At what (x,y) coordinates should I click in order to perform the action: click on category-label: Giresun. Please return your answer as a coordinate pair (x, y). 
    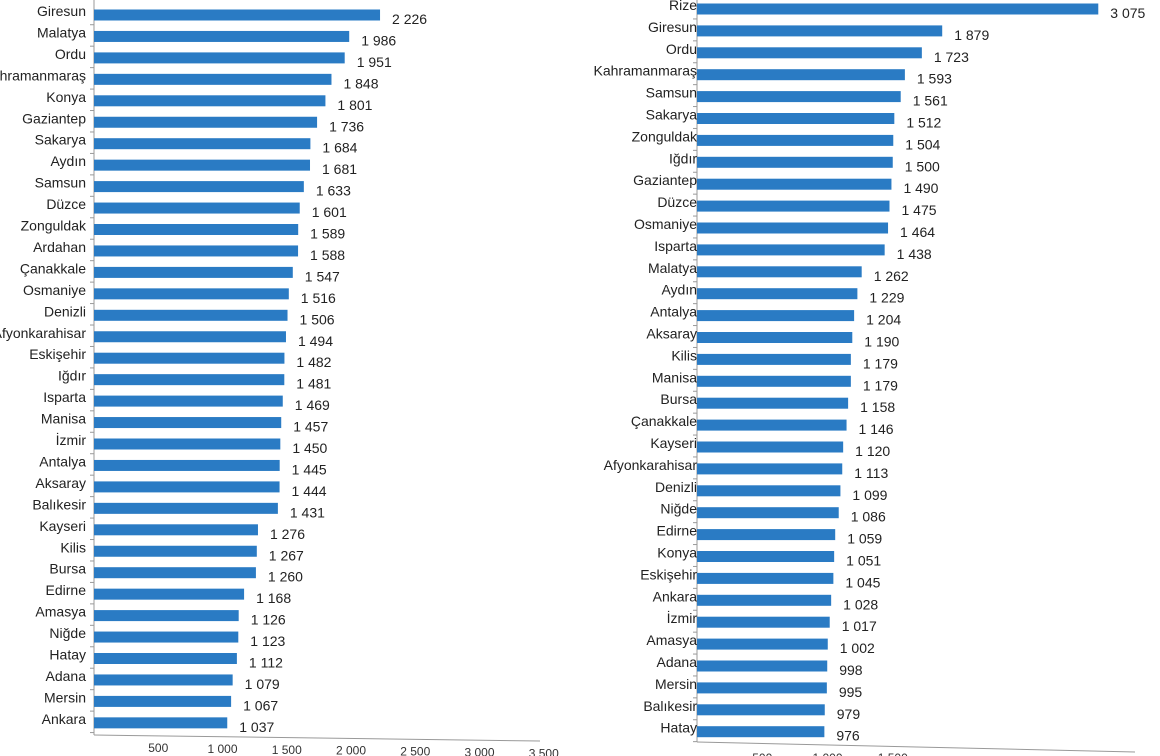
    Looking at the image, I should click on (61, 11).